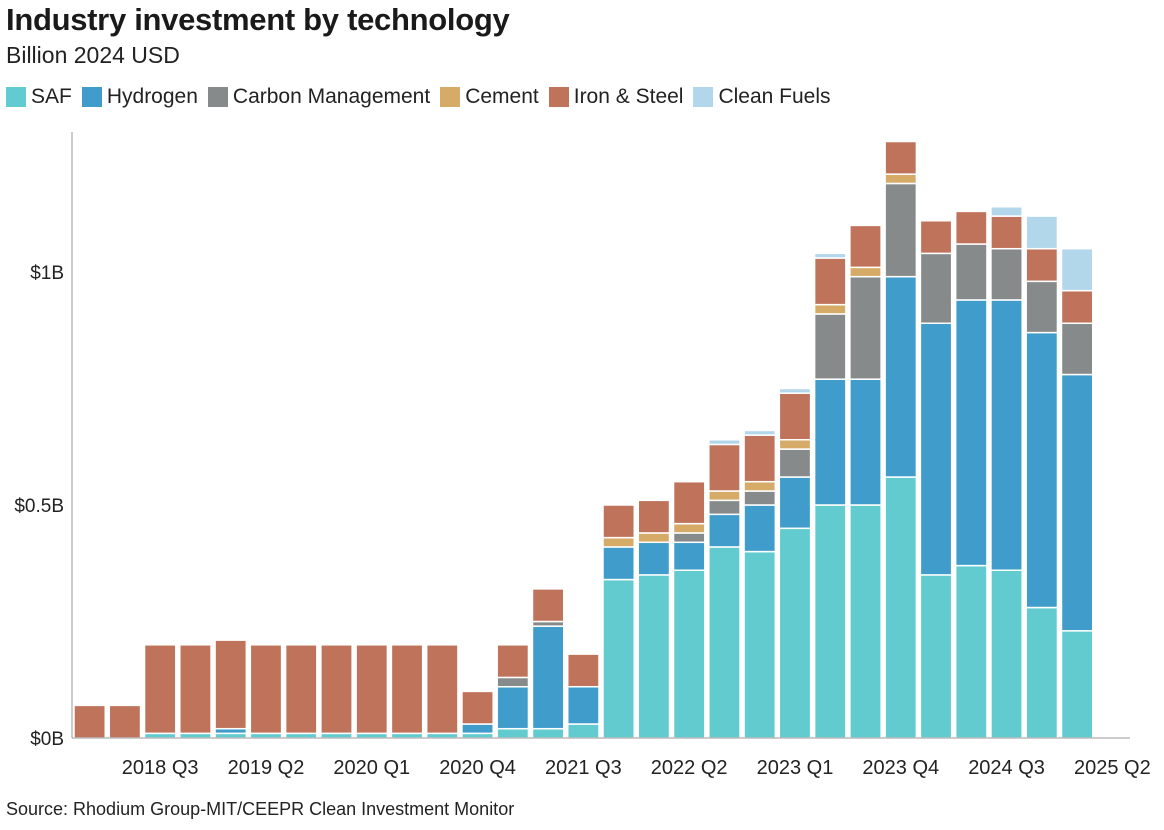 This screenshot has width=1164, height=830. I want to click on legend-label-cement: Cement, so click(502, 96).